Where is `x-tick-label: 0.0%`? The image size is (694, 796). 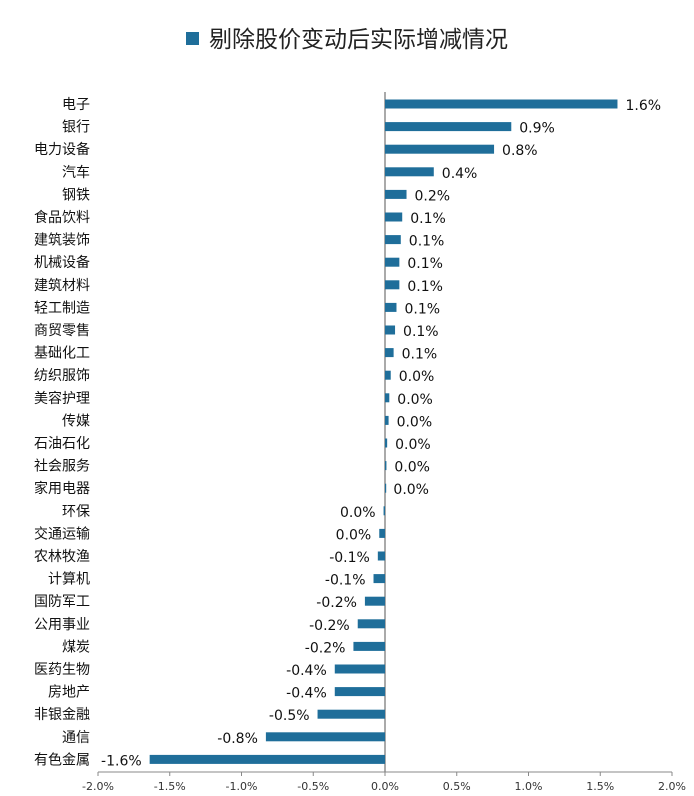 x-tick-label: 0.0% is located at coordinates (385, 786).